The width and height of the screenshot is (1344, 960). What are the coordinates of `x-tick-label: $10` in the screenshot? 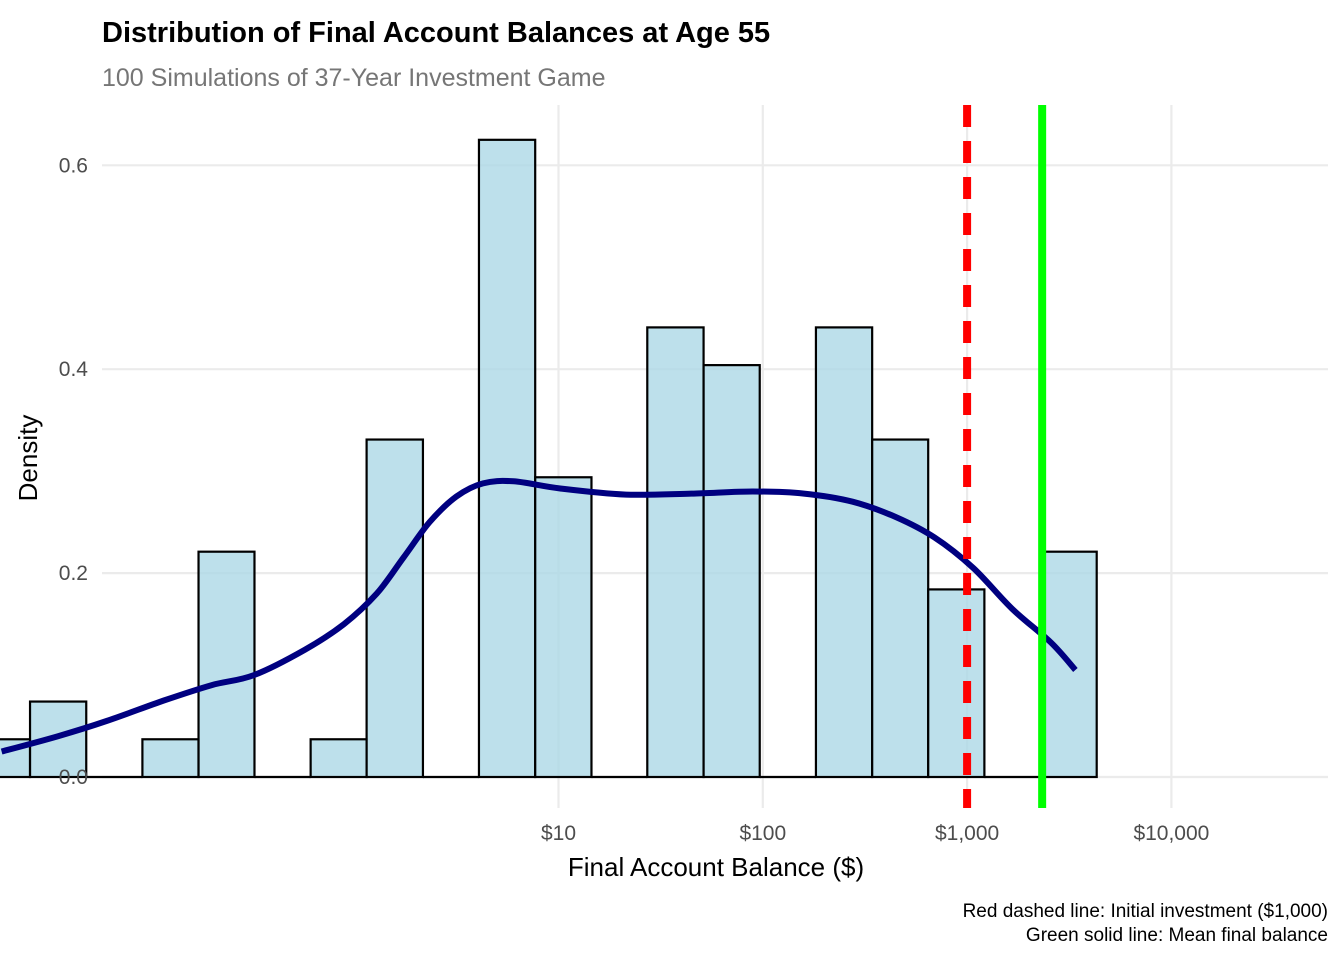 It's located at (558, 833).